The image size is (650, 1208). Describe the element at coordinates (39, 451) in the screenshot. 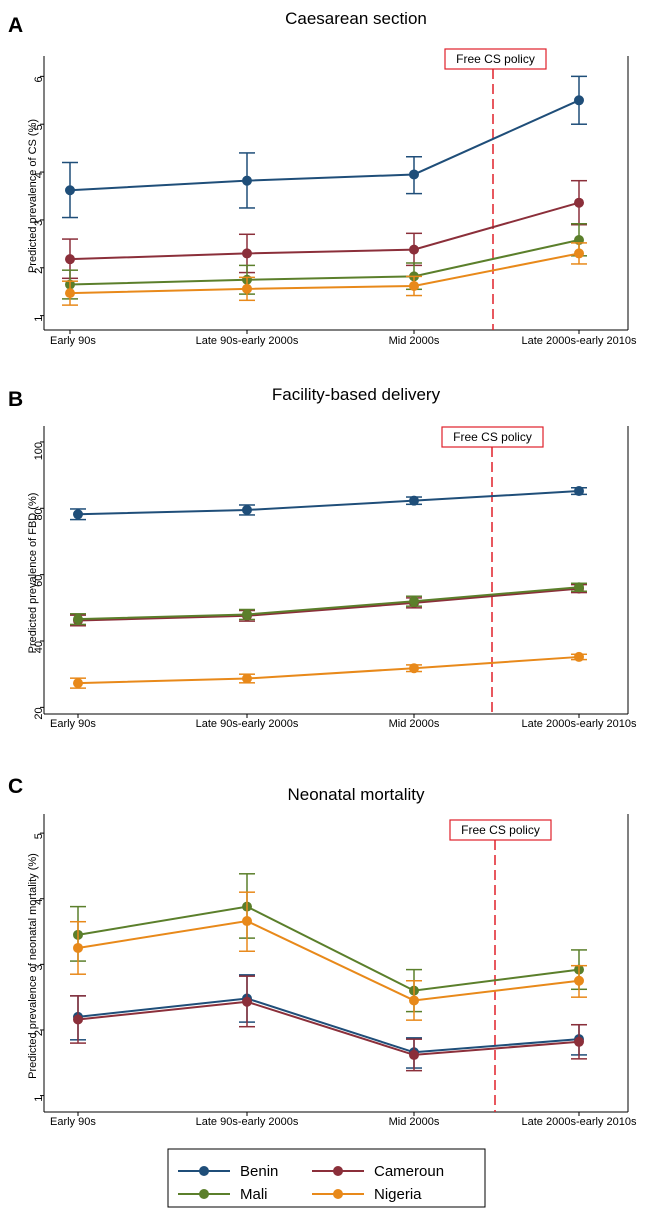

I see `y-tick-label: 100` at that location.